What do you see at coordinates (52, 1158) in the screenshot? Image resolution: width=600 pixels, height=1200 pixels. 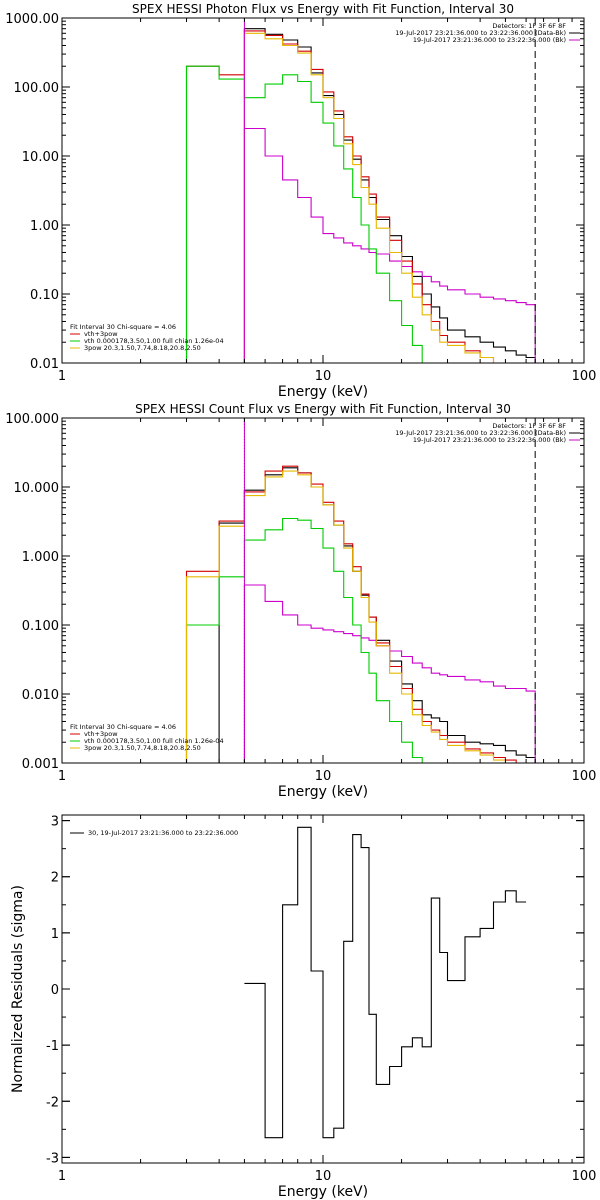 I see `y-tick-label: -3` at bounding box center [52, 1158].